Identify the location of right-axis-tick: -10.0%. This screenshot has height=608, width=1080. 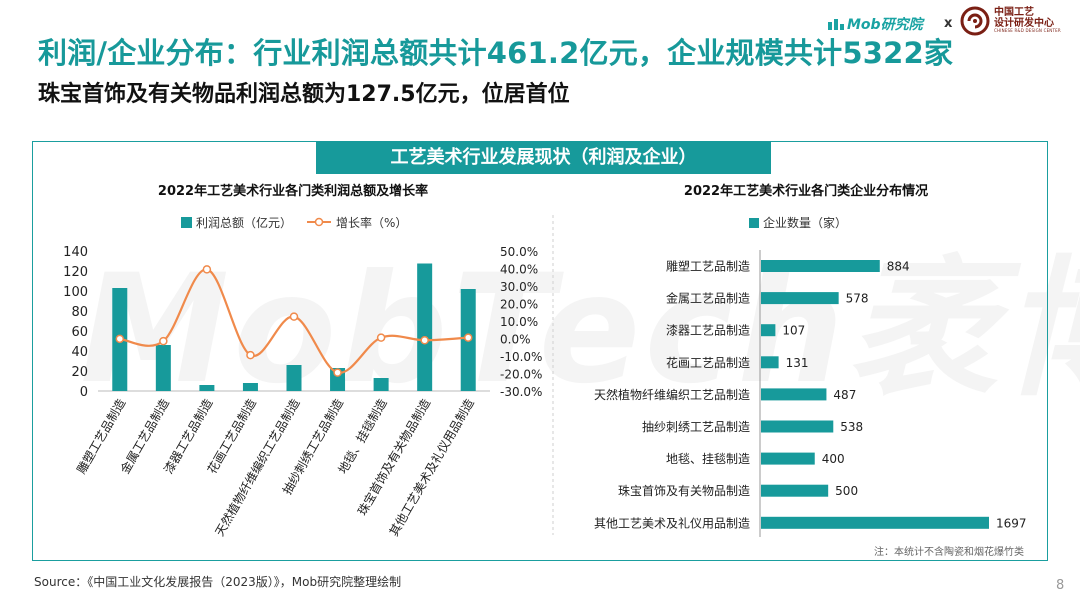
(521, 357).